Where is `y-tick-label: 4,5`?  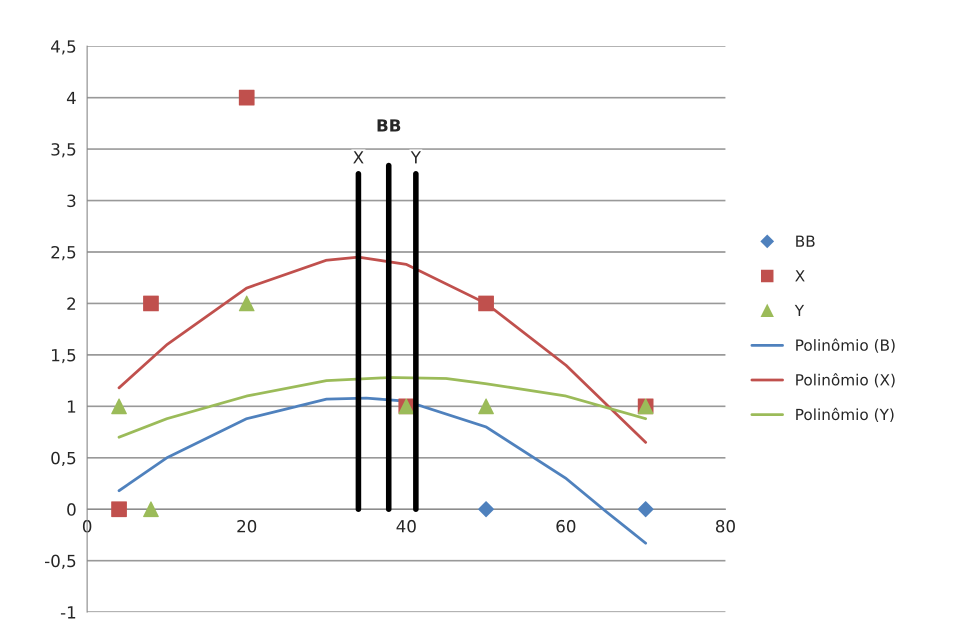 y-tick-label: 4,5 is located at coordinates (63, 47).